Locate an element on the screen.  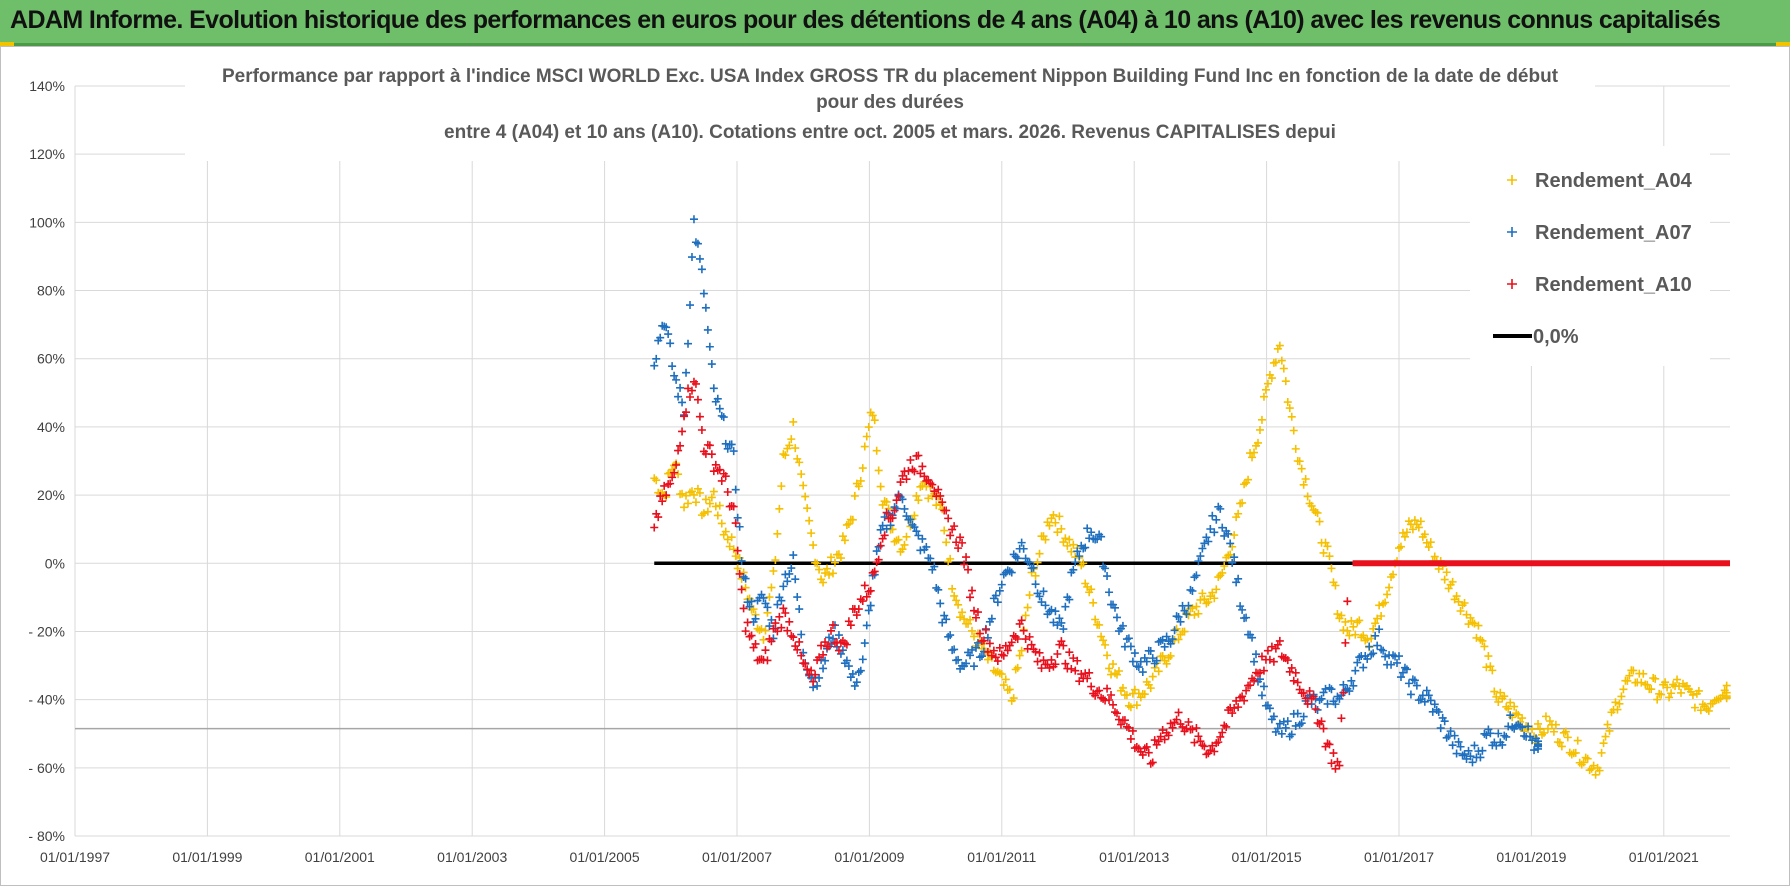
legend-label: Rendement_A04 is located at coordinates (1614, 181).